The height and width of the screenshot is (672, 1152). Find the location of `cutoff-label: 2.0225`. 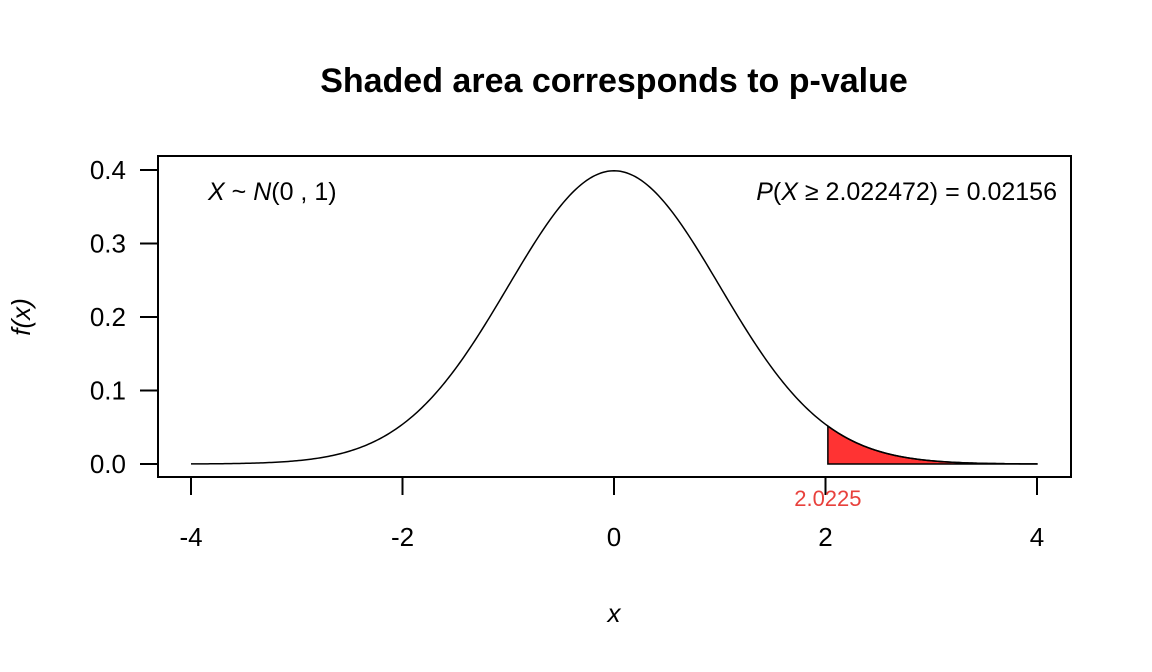

cutoff-label: 2.0225 is located at coordinates (827, 498).